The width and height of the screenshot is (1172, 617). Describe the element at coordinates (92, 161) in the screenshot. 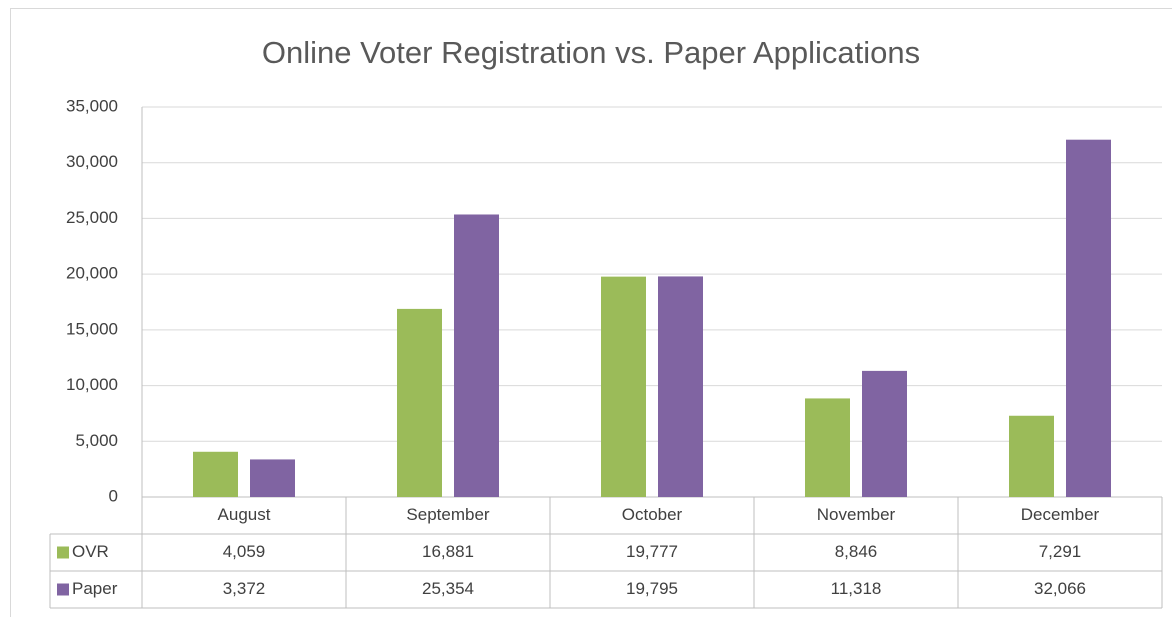

I see `y-tick-label: 30,000` at that location.